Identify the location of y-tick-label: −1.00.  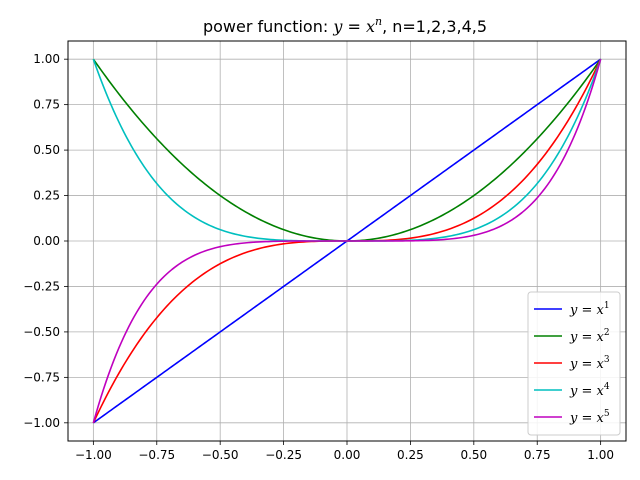
(41, 423).